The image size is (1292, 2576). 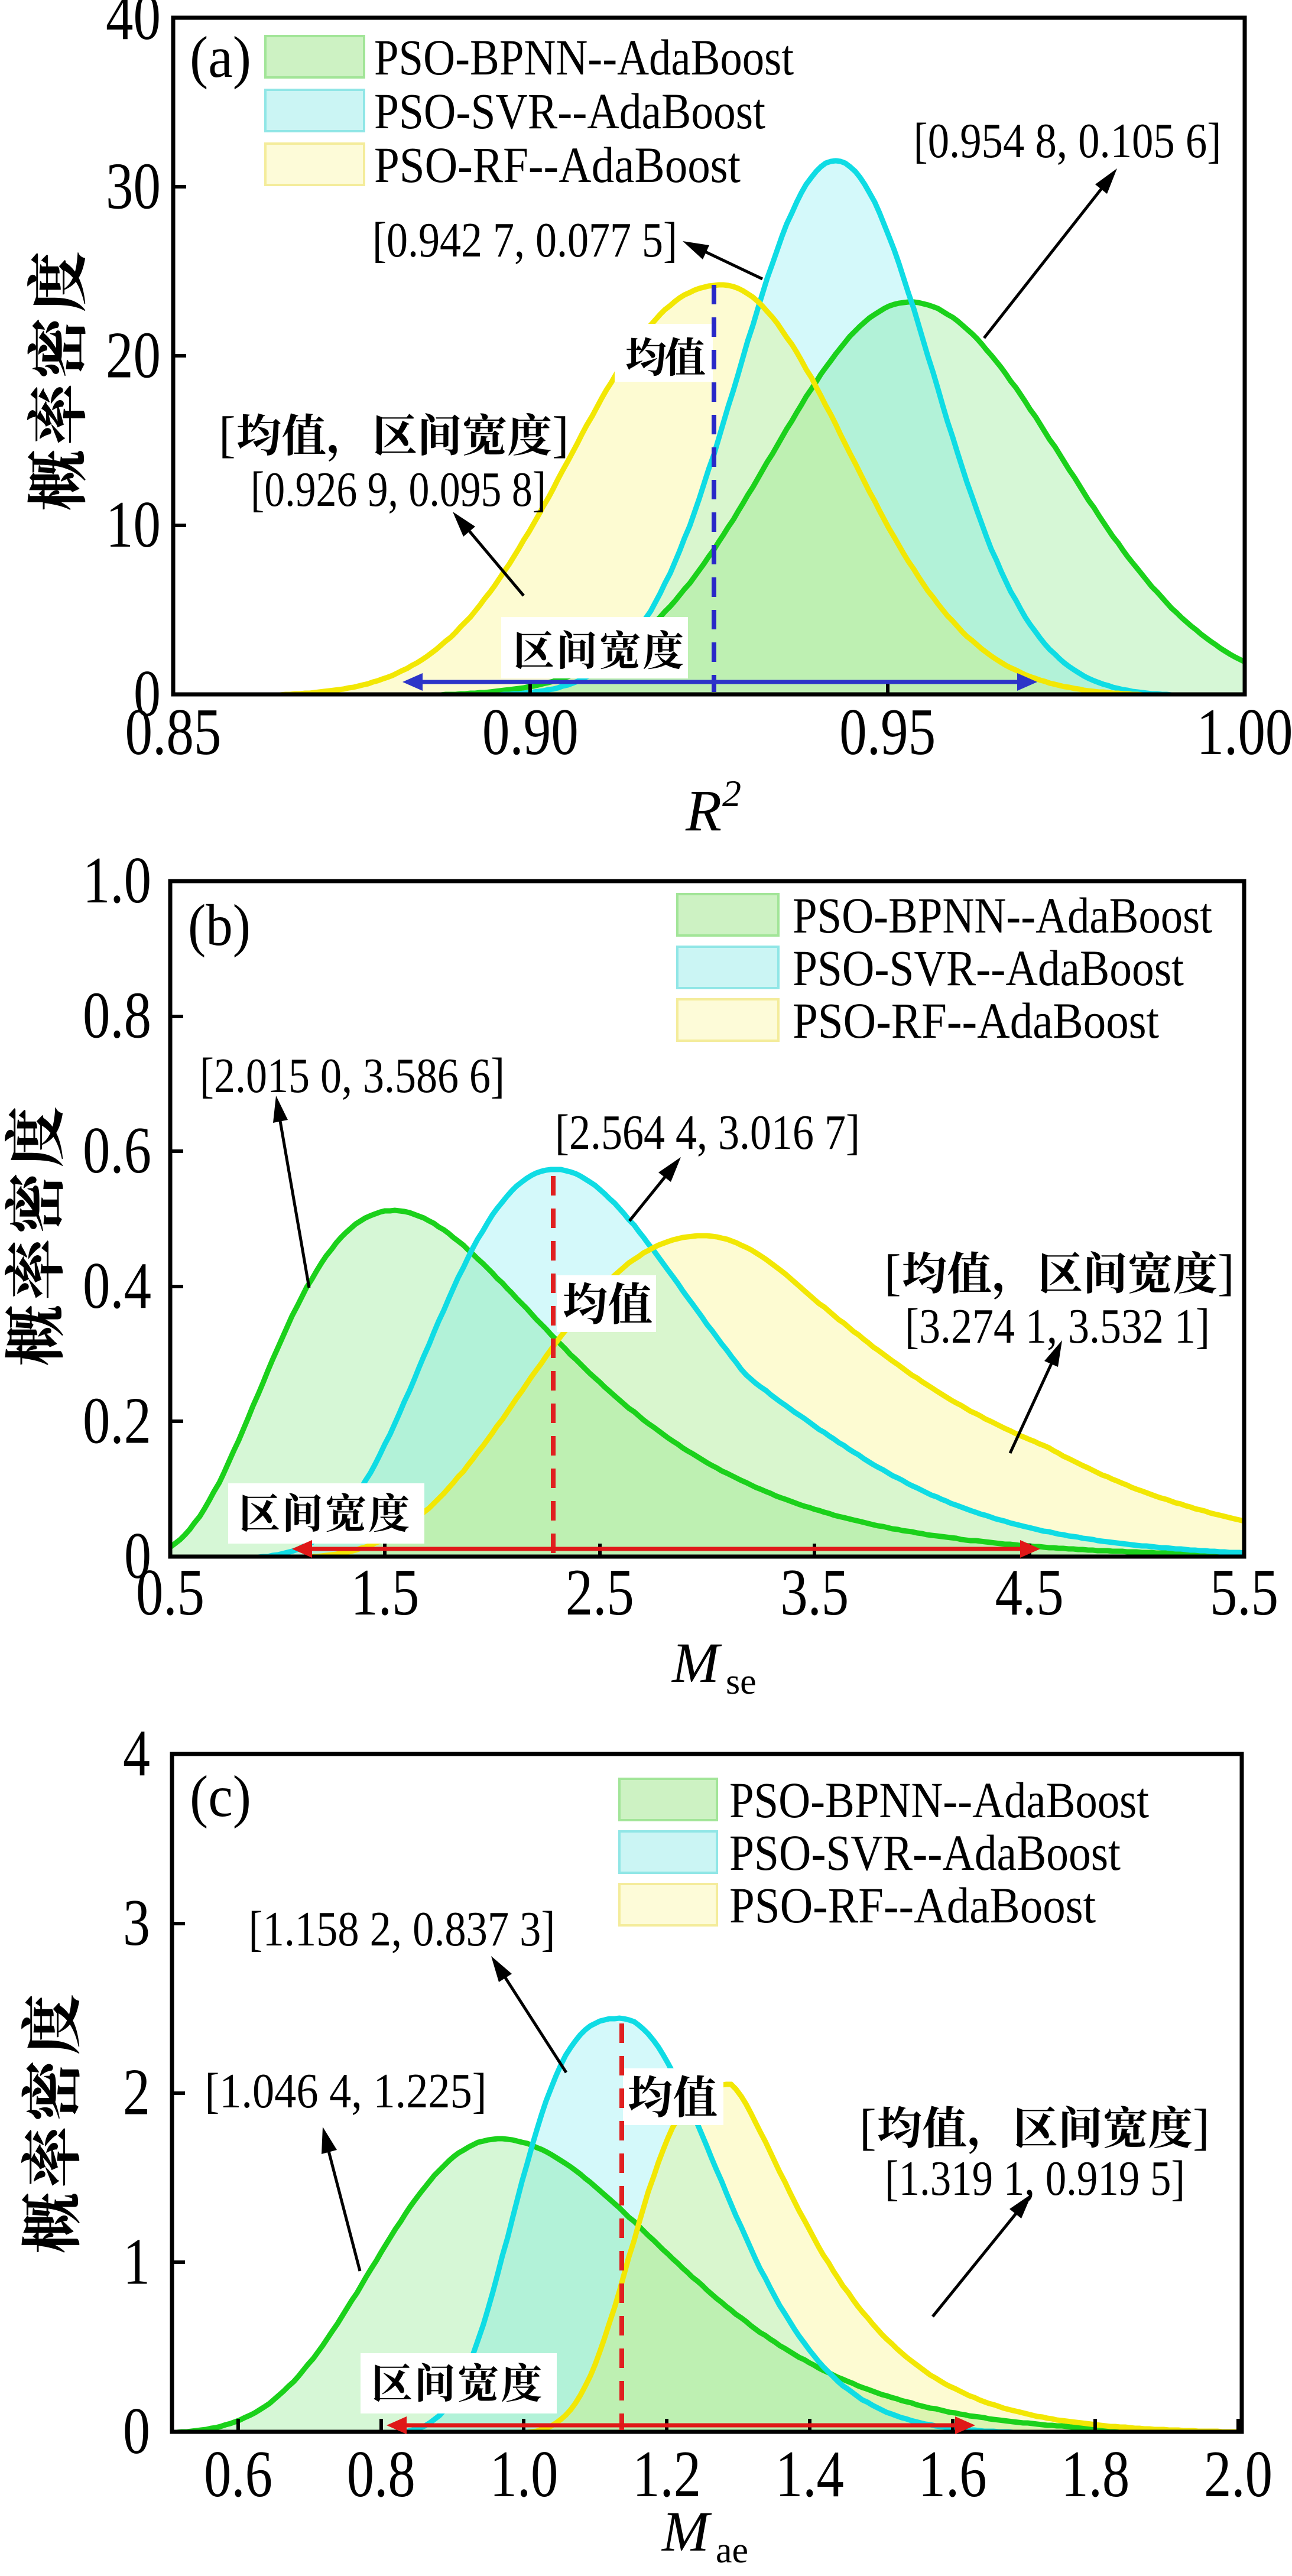 I want to click on svg-text: 1.4, so click(x=809, y=2474).